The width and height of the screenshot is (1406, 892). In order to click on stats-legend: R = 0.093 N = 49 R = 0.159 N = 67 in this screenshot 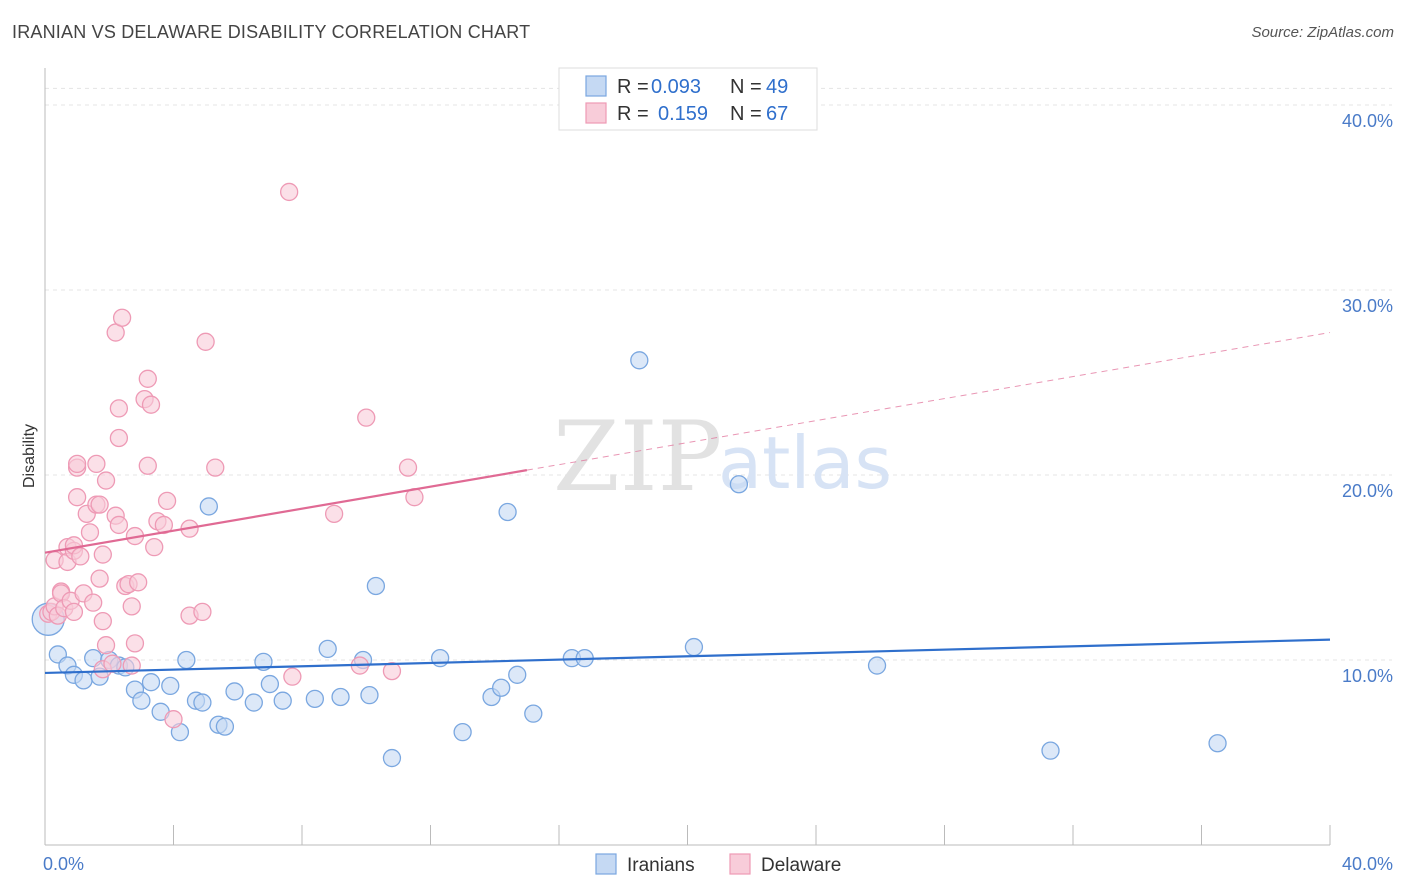, I will do `click(688, 99)`.